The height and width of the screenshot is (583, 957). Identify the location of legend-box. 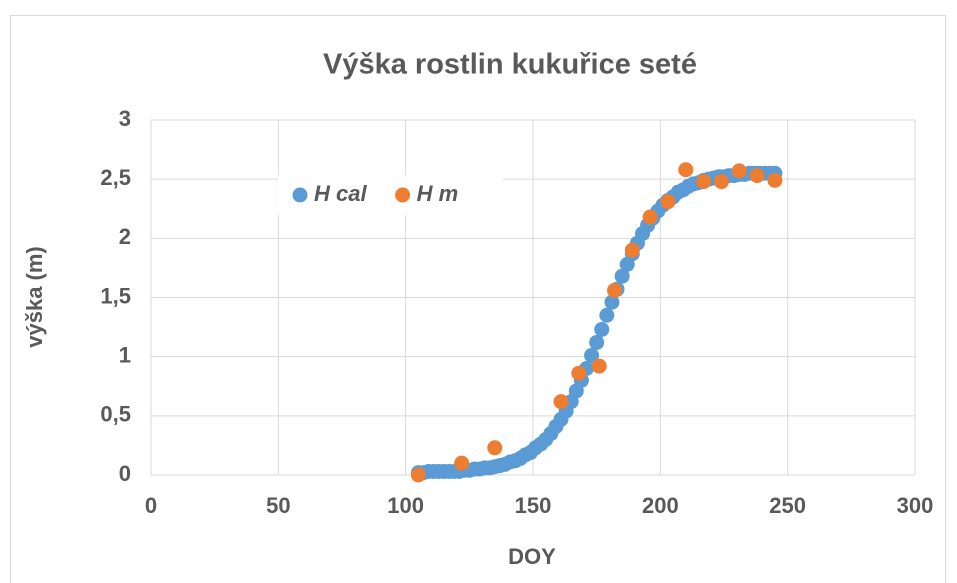
(390, 195).